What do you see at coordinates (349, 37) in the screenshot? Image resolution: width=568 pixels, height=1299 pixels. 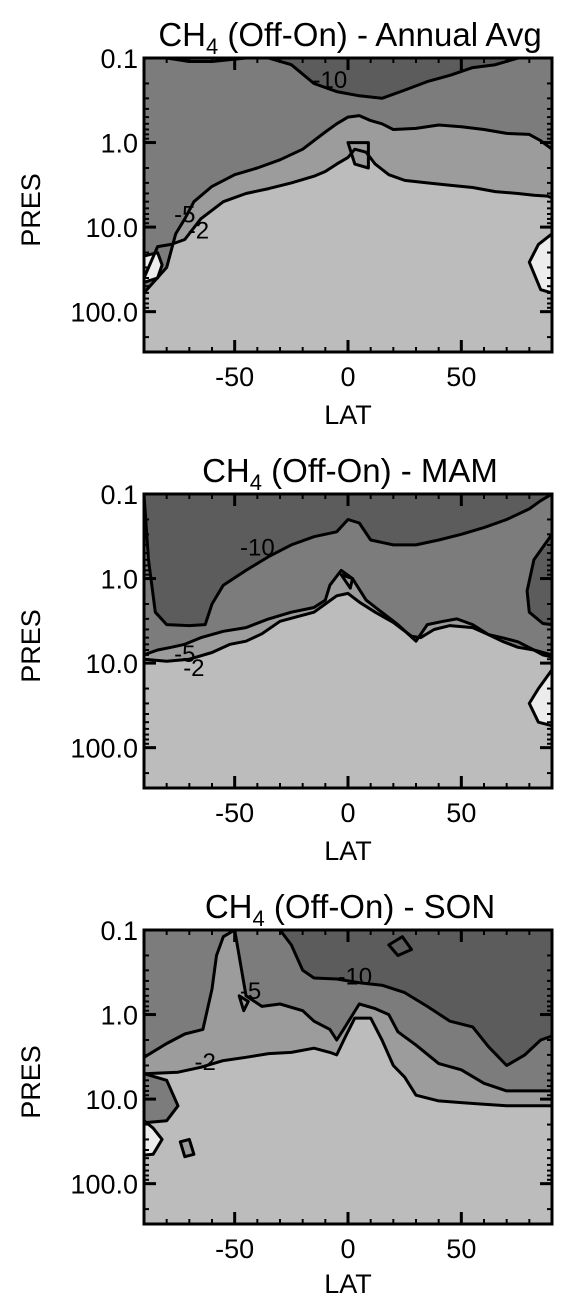 I see `chart-title: CH4 (Off-On) - Annual Avg` at bounding box center [349, 37].